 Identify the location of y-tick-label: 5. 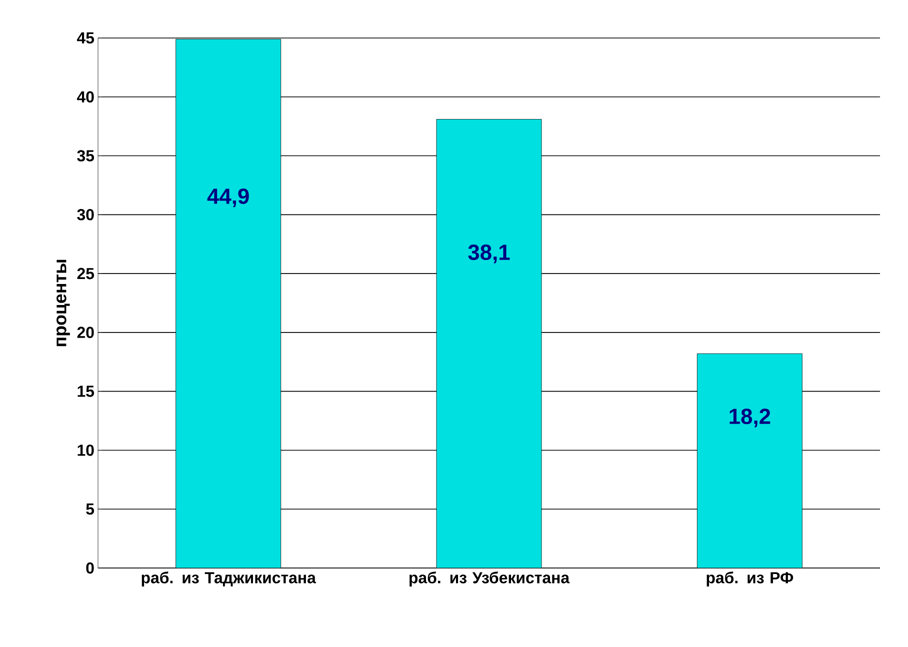
(90, 509).